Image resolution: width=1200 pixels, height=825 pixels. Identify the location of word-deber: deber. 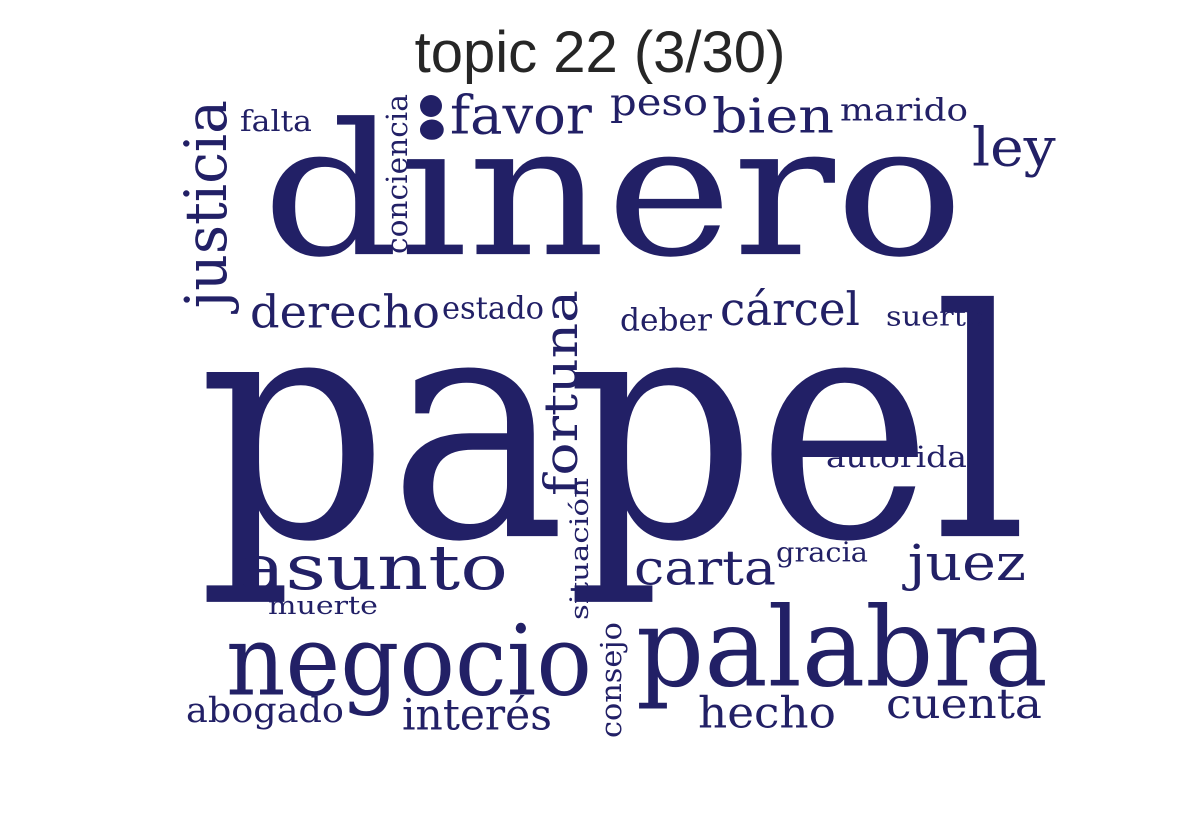
(666, 321).